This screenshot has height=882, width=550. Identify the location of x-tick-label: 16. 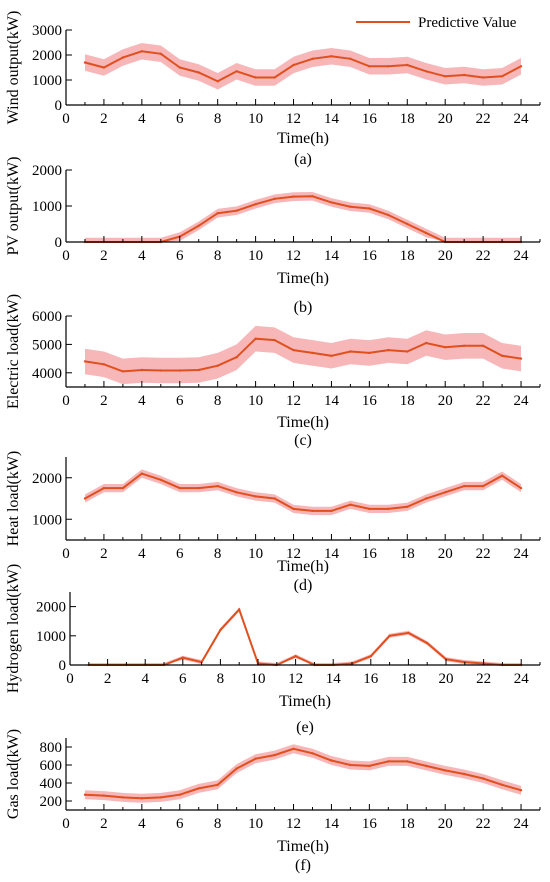
(370, 119).